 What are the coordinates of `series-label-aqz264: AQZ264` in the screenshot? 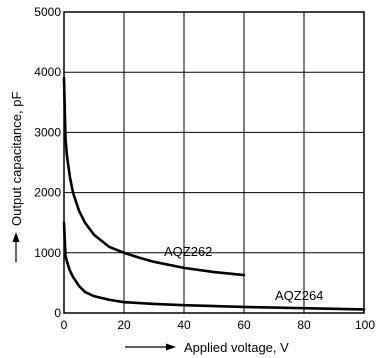 It's located at (299, 295).